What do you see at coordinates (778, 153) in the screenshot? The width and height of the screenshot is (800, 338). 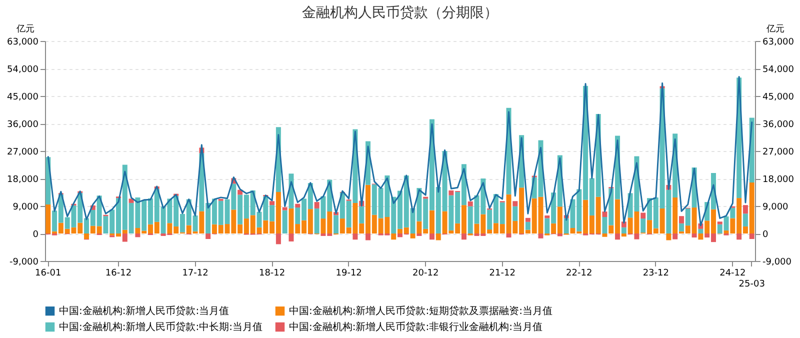 I see `y2-tick-label: 27,000` at bounding box center [778, 153].